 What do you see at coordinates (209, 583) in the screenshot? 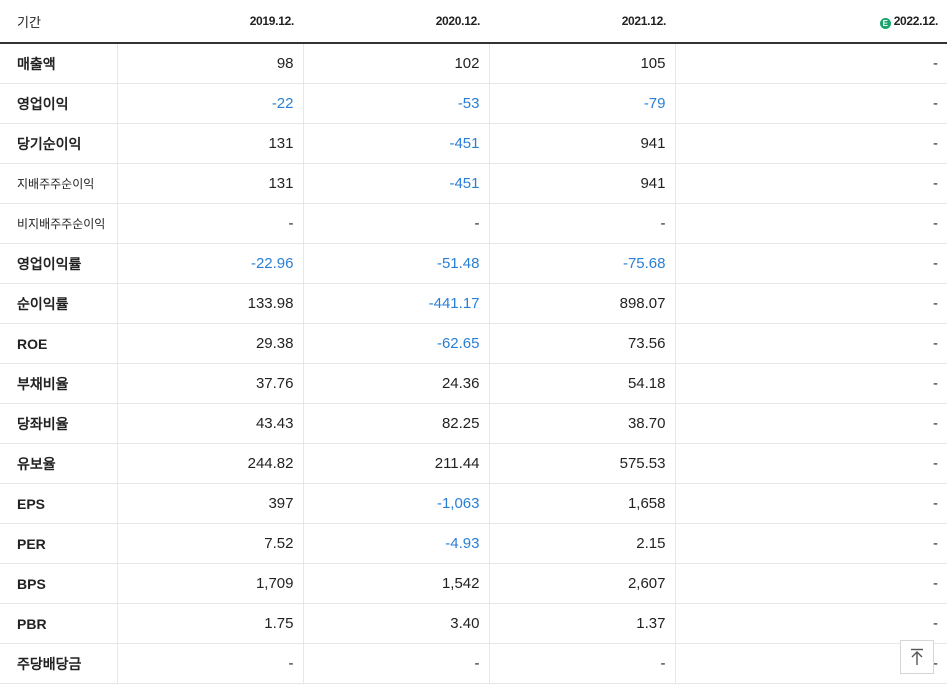
I see `table-cell: 1,709` at bounding box center [209, 583].